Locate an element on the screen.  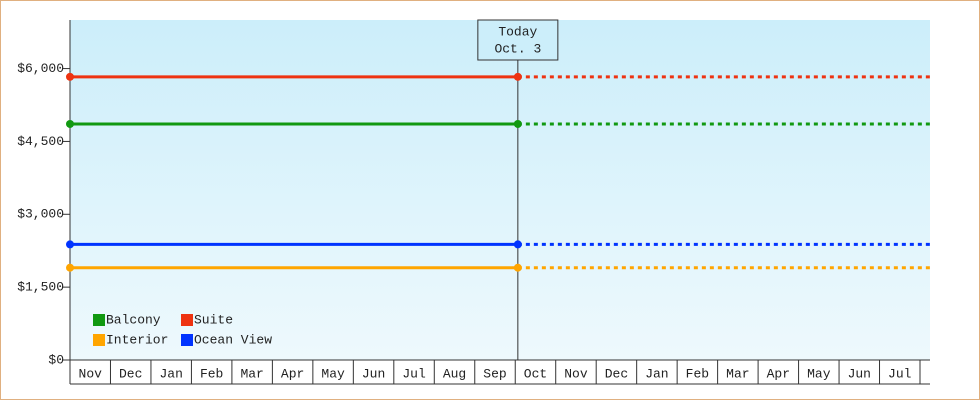
today-label: Oct. 3 is located at coordinates (517, 48).